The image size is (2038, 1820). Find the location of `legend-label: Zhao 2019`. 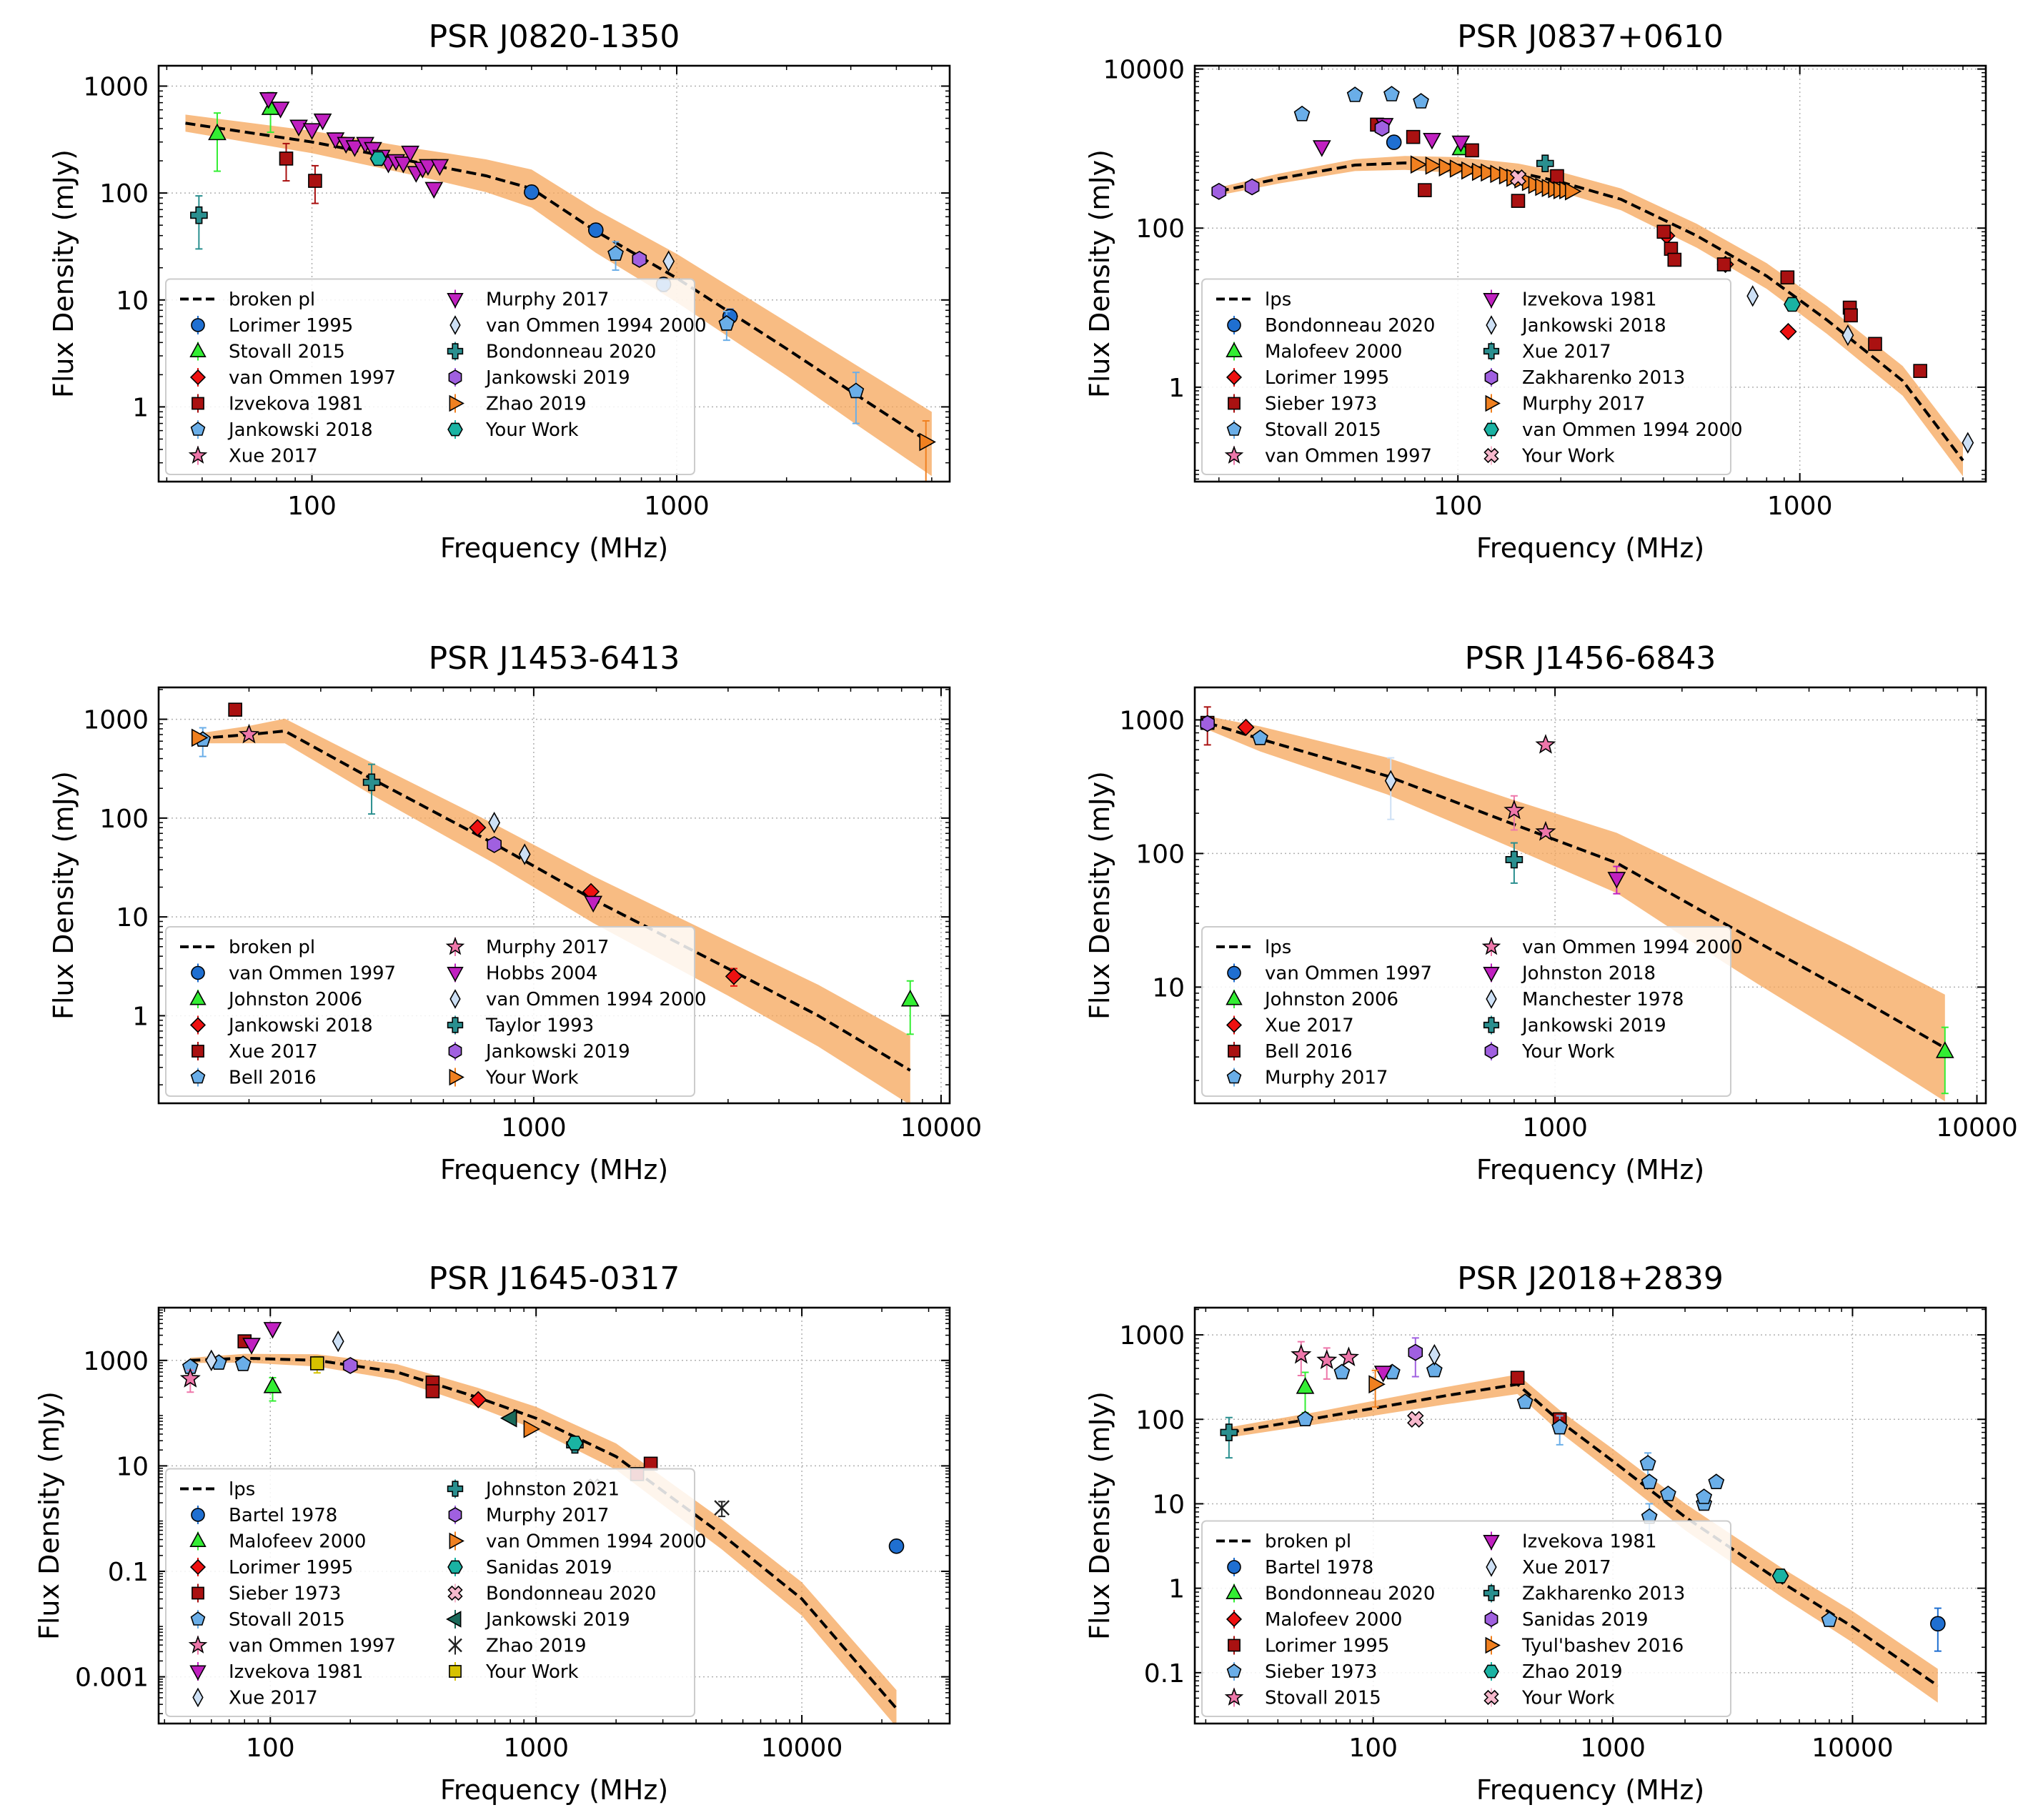

legend-label: Zhao 2019 is located at coordinates (536, 405).